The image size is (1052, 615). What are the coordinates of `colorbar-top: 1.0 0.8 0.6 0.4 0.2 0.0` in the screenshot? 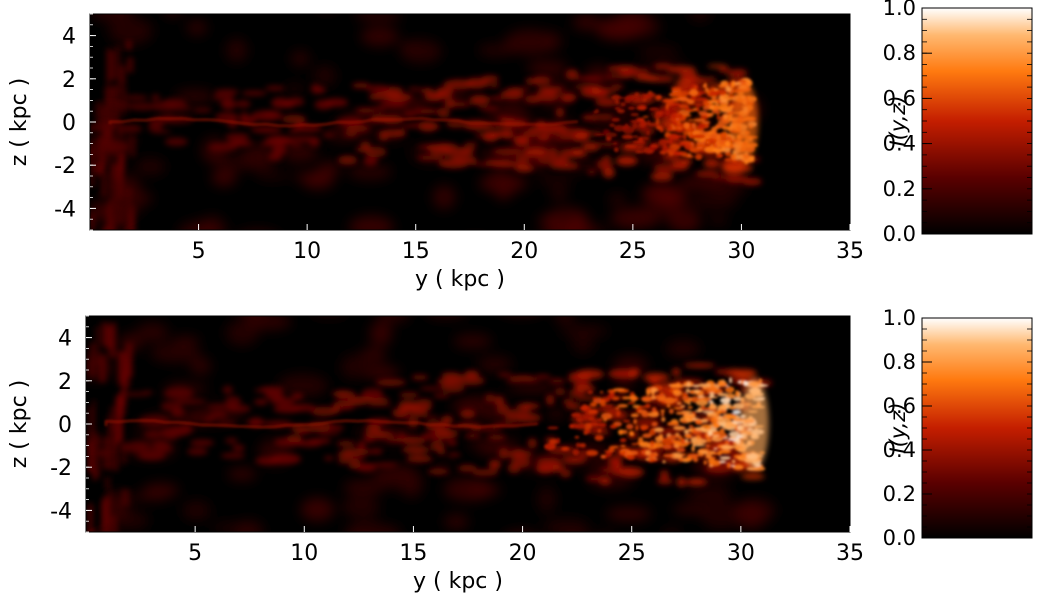 It's located at (958, 123).